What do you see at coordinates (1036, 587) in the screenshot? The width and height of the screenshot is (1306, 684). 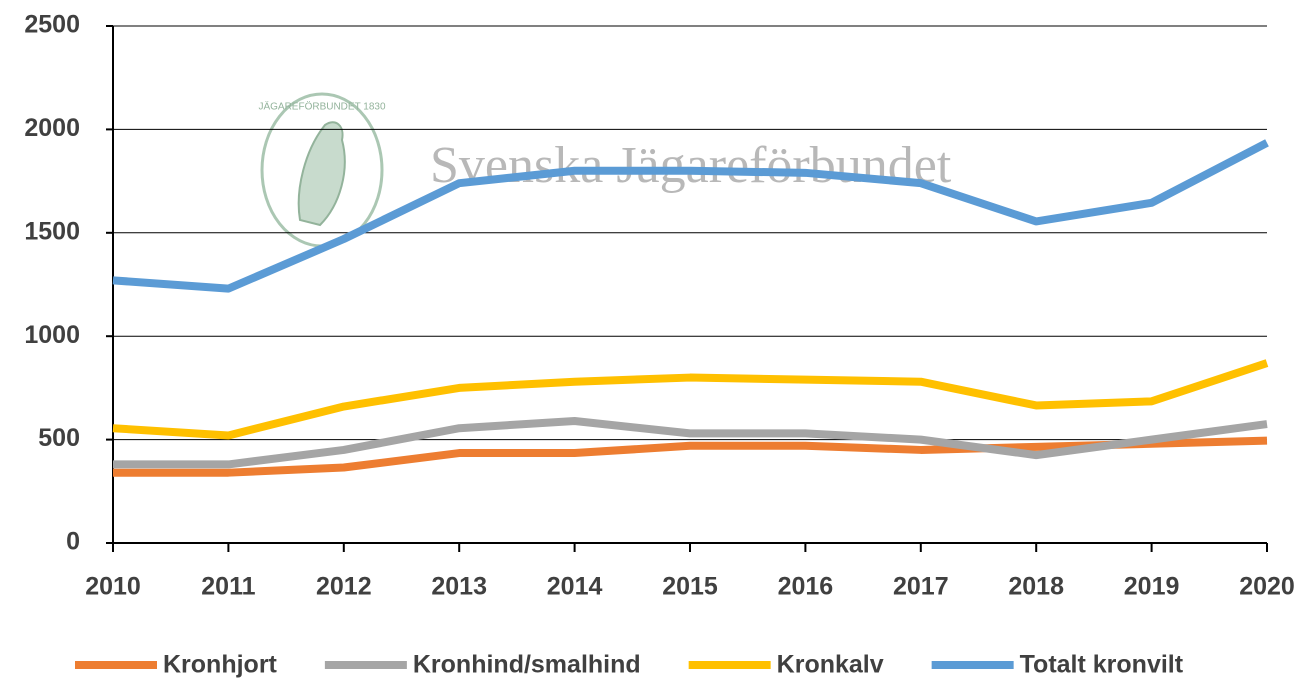 I see `x-tick-label: 2018` at bounding box center [1036, 587].